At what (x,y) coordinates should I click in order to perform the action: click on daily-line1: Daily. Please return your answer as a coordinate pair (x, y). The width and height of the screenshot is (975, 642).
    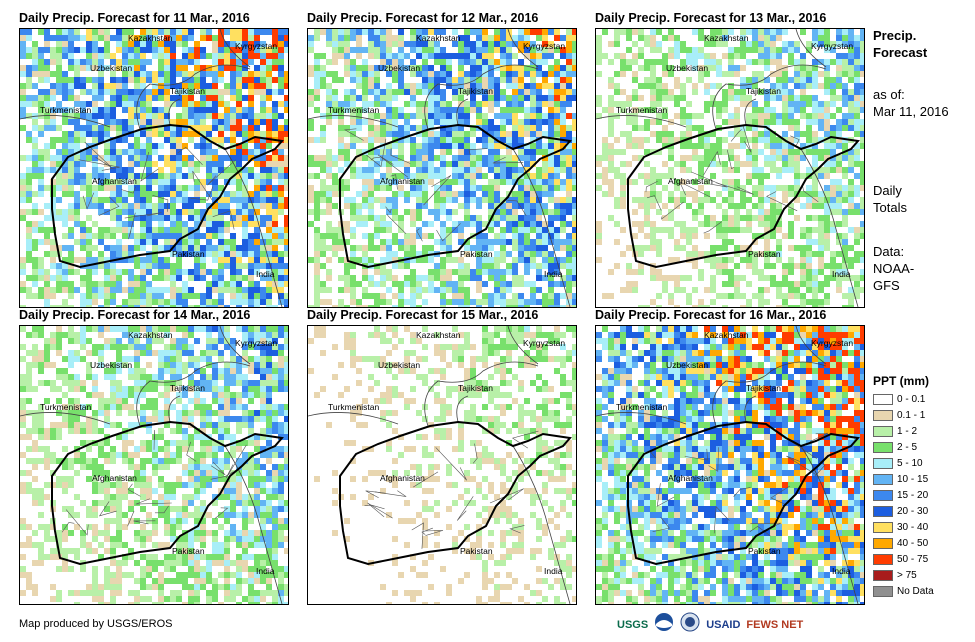
    Looking at the image, I should click on (887, 190).